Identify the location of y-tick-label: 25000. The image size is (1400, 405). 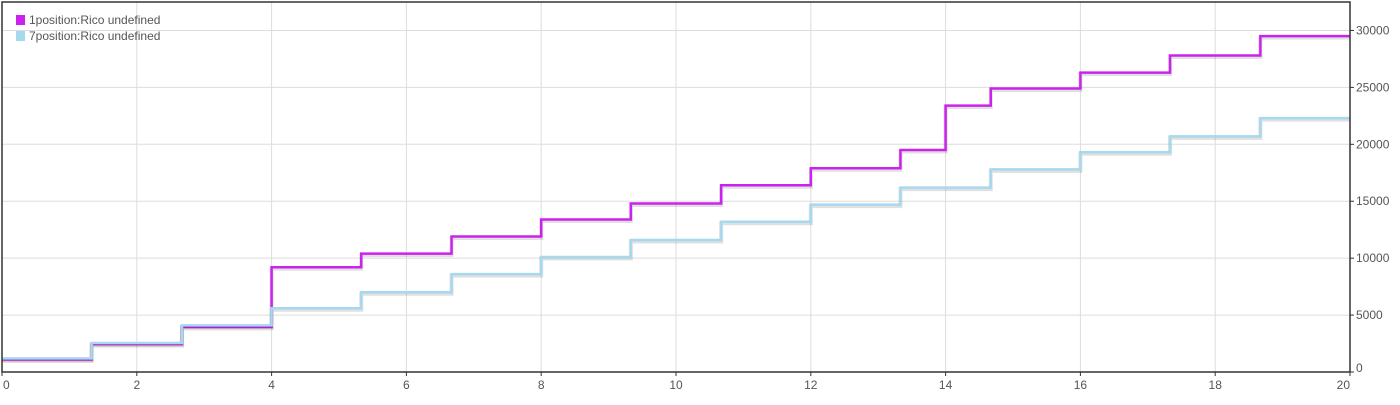
(1373, 87).